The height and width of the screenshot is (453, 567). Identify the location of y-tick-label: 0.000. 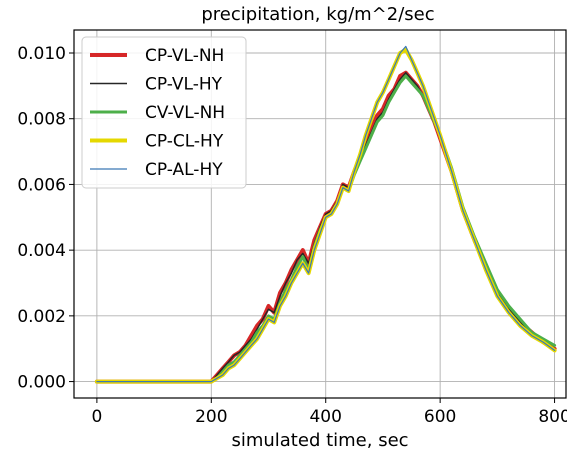
(41, 383).